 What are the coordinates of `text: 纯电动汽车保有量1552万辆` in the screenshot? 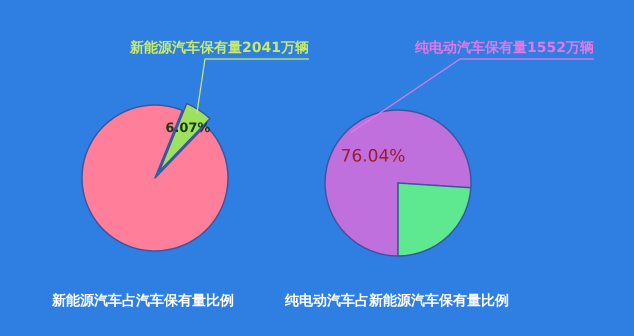 It's located at (504, 47).